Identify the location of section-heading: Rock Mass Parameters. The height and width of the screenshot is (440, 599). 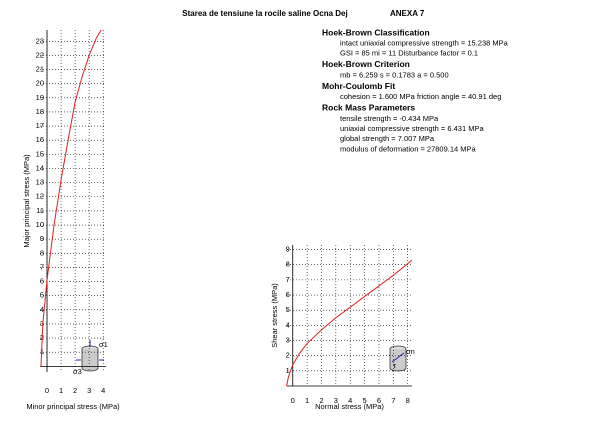
(368, 108).